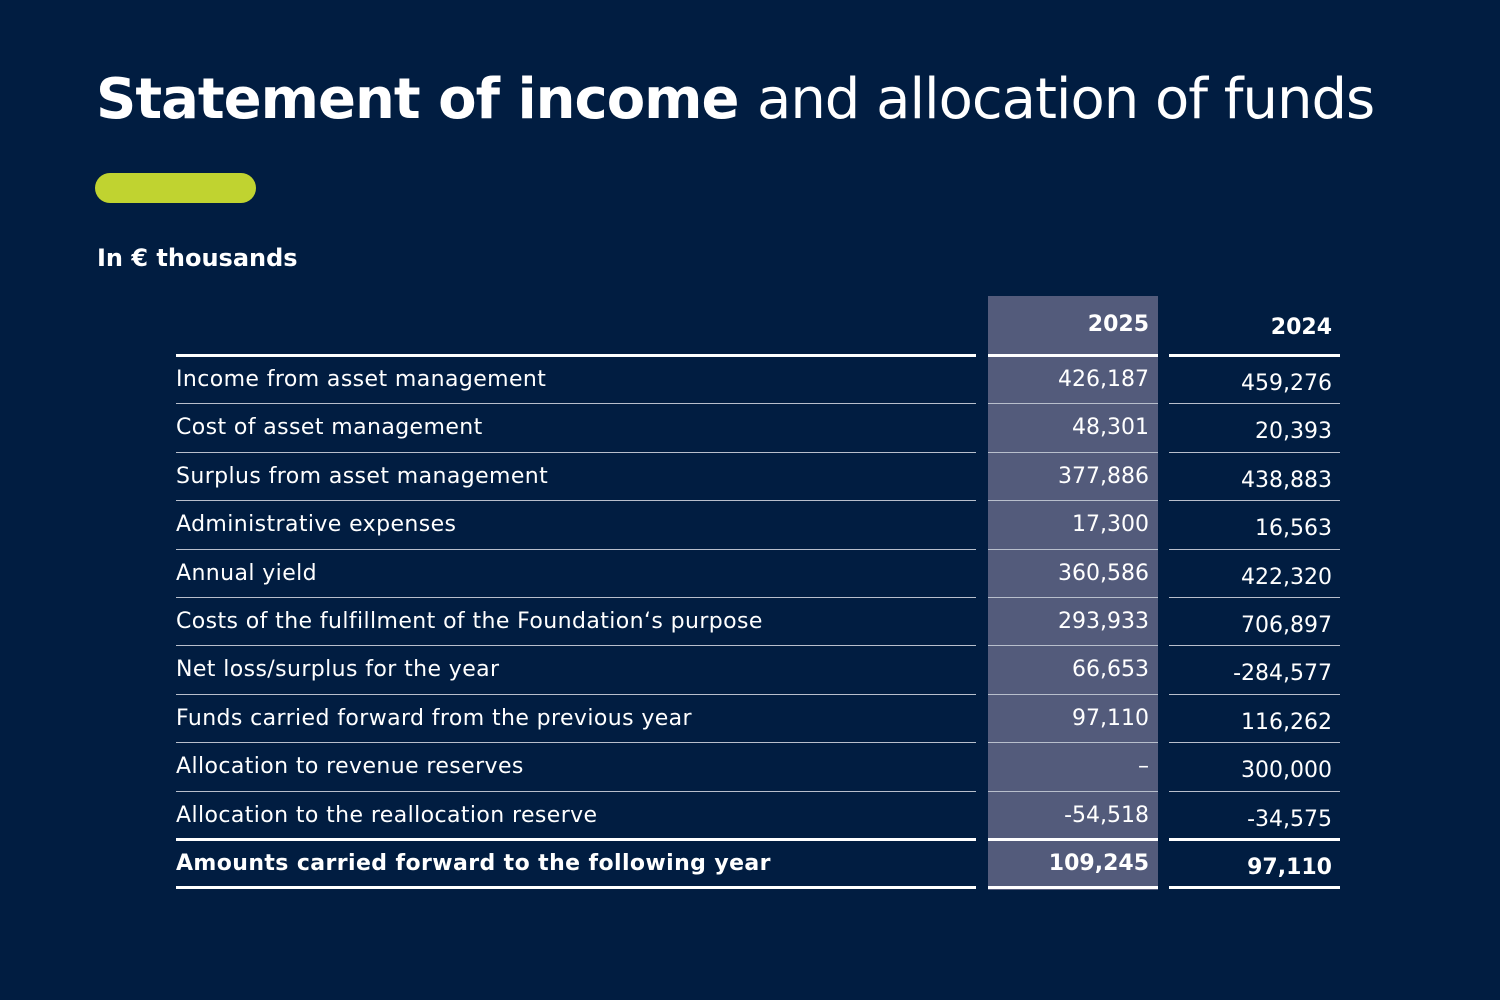 The height and width of the screenshot is (1000, 1500). Describe the element at coordinates (750, 526) in the screenshot. I see `table-row: Administrative expenses 17,300 16,563` at that location.